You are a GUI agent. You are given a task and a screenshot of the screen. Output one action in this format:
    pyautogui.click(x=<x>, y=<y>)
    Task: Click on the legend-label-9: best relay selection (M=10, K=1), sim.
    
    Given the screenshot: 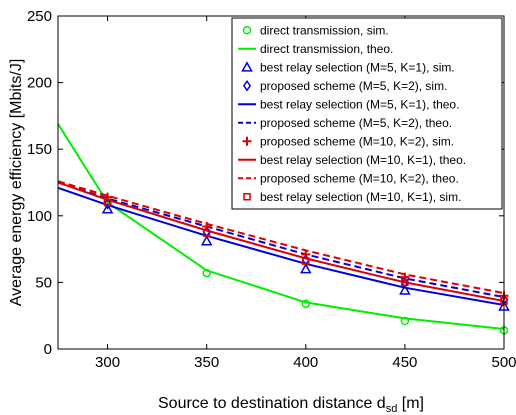 What is the action you would take?
    pyautogui.click(x=360, y=197)
    